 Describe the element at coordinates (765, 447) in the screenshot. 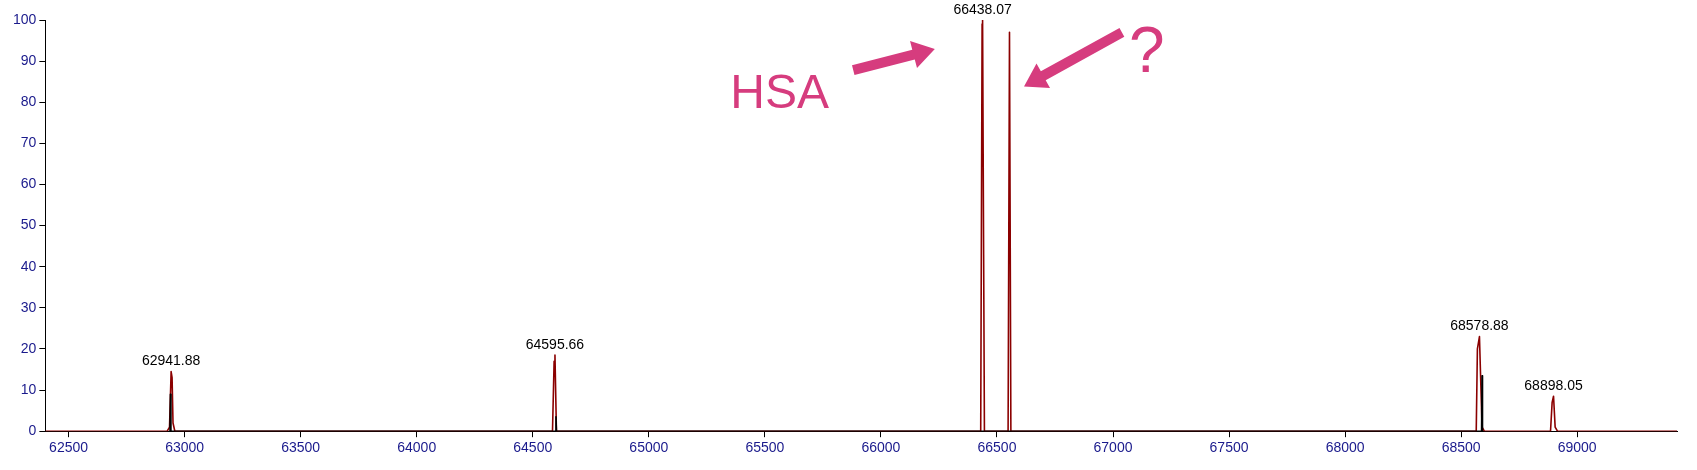

I see `x-tick-label: 65500` at that location.